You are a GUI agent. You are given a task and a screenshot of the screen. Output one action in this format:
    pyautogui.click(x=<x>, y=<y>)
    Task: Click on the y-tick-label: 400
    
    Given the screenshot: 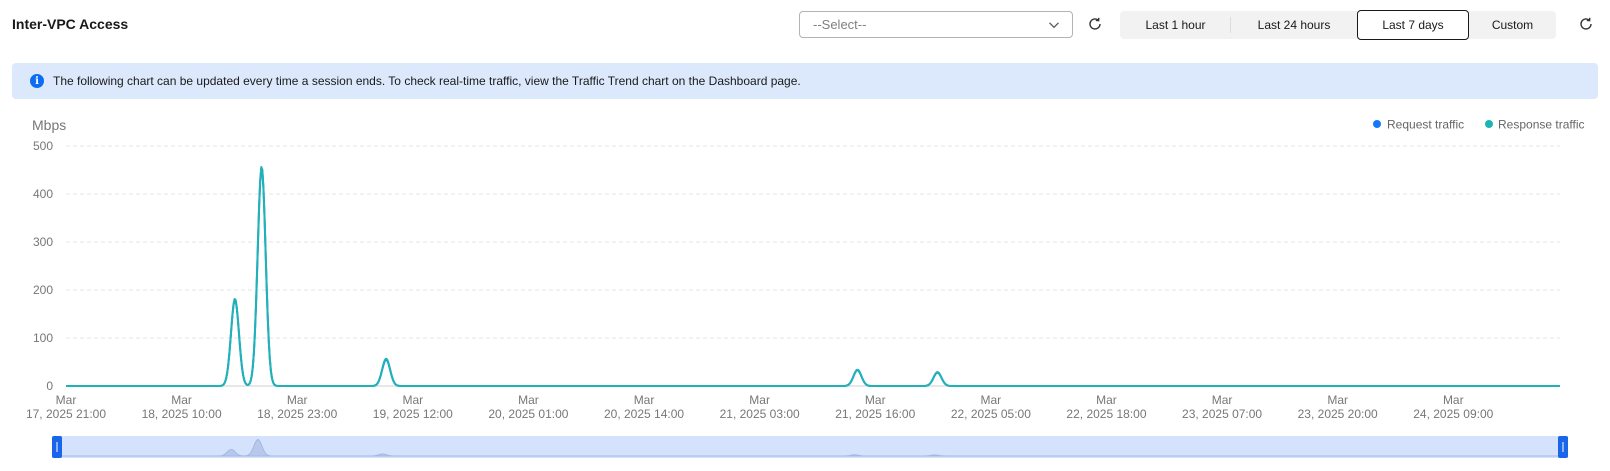 What is the action you would take?
    pyautogui.click(x=43, y=194)
    